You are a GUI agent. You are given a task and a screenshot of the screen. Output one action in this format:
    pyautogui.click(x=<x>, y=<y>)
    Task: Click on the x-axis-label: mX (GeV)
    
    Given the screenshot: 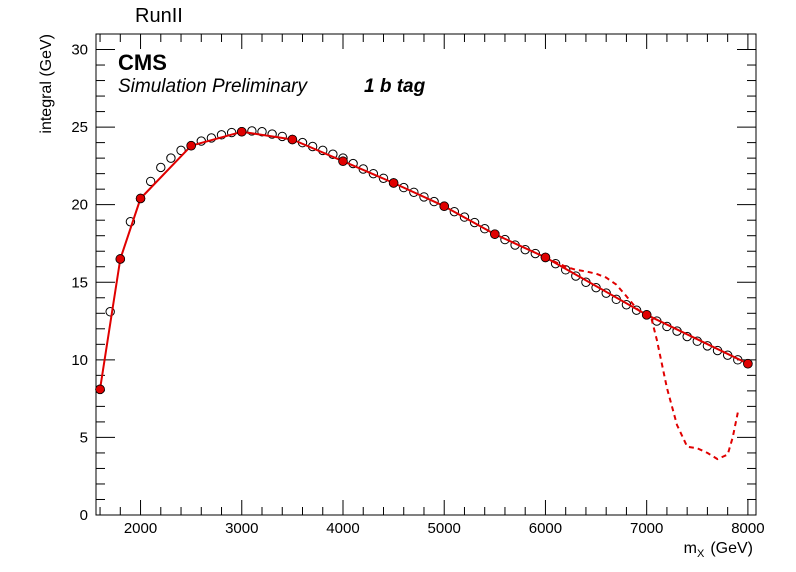 What is the action you would take?
    pyautogui.click(x=718, y=550)
    